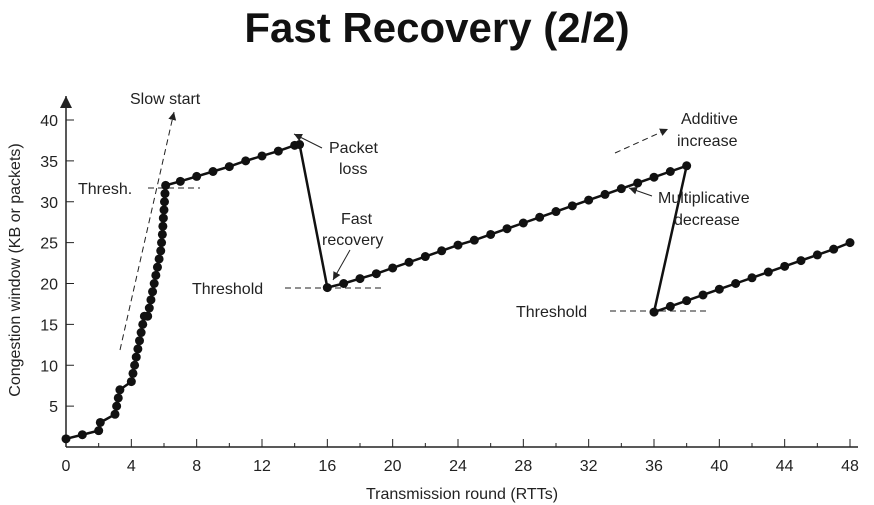 This screenshot has height=505, width=874. I want to click on multiplicative-decrease-arrow, so click(640, 191).